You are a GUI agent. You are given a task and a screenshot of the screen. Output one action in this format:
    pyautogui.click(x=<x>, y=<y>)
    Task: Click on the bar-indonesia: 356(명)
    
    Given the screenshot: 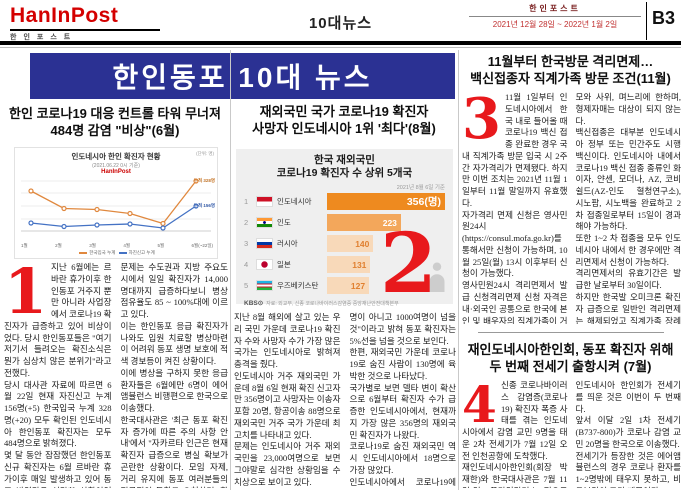 What is the action you would take?
    pyautogui.click(x=386, y=202)
    